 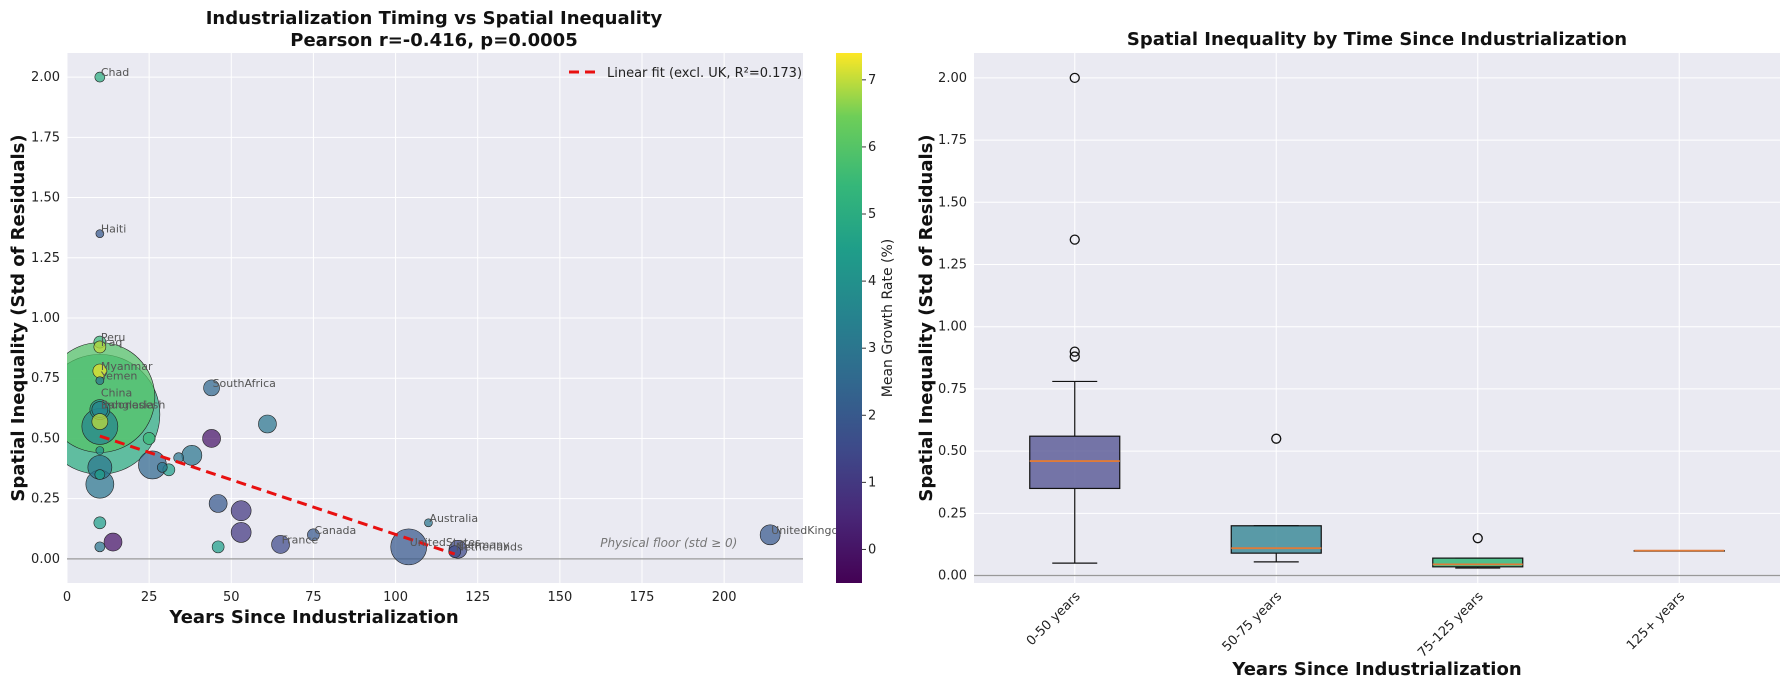 What do you see at coordinates (484, 544) in the screenshot?
I see `point-label: Germany` at bounding box center [484, 544].